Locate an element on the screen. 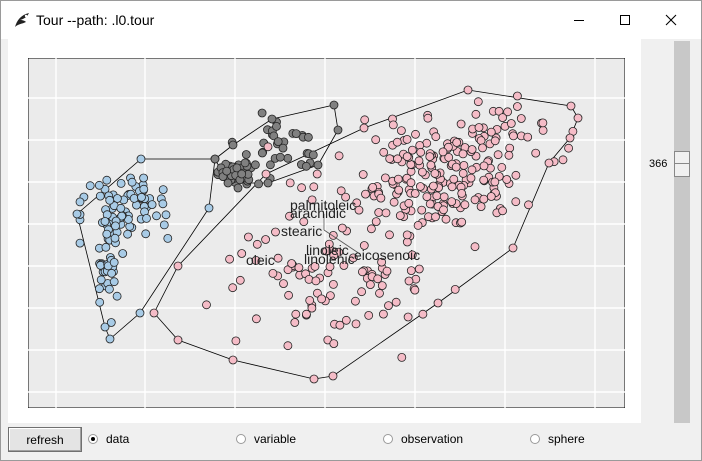 This screenshot has width=702, height=461. feather-icon is located at coordinates (22, 20).